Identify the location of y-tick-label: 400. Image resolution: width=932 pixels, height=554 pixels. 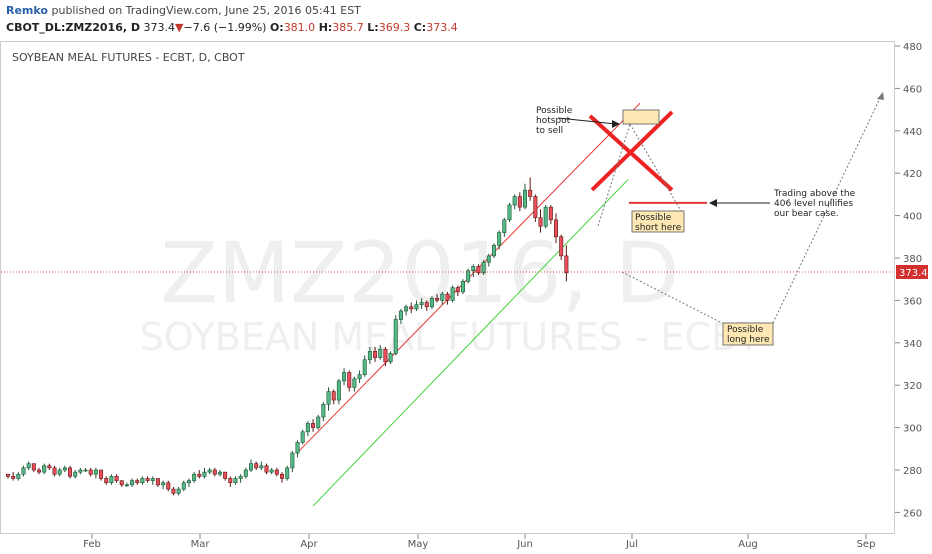
(912, 217).